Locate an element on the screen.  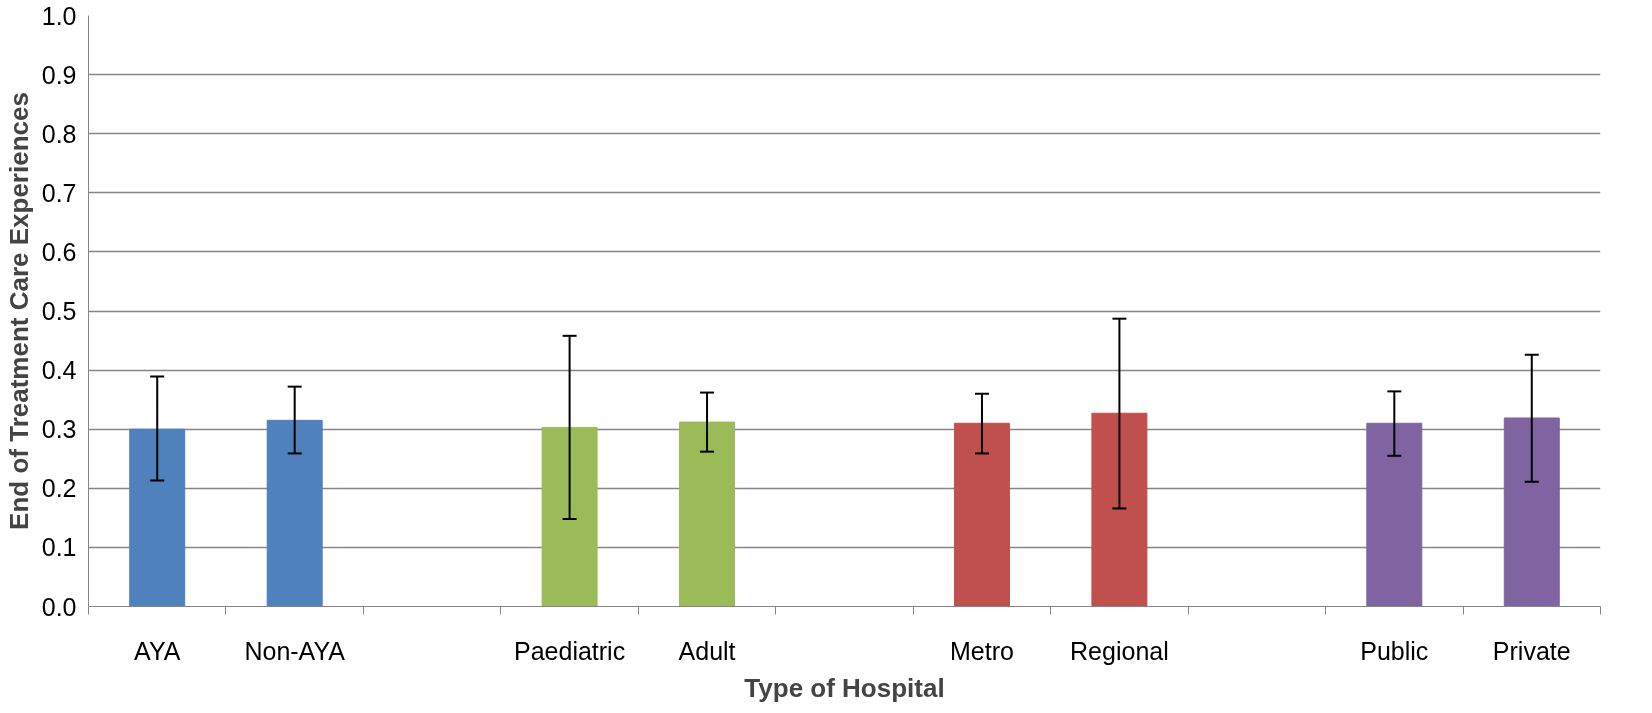
y-tick-label: 0.0 is located at coordinates (59, 606).